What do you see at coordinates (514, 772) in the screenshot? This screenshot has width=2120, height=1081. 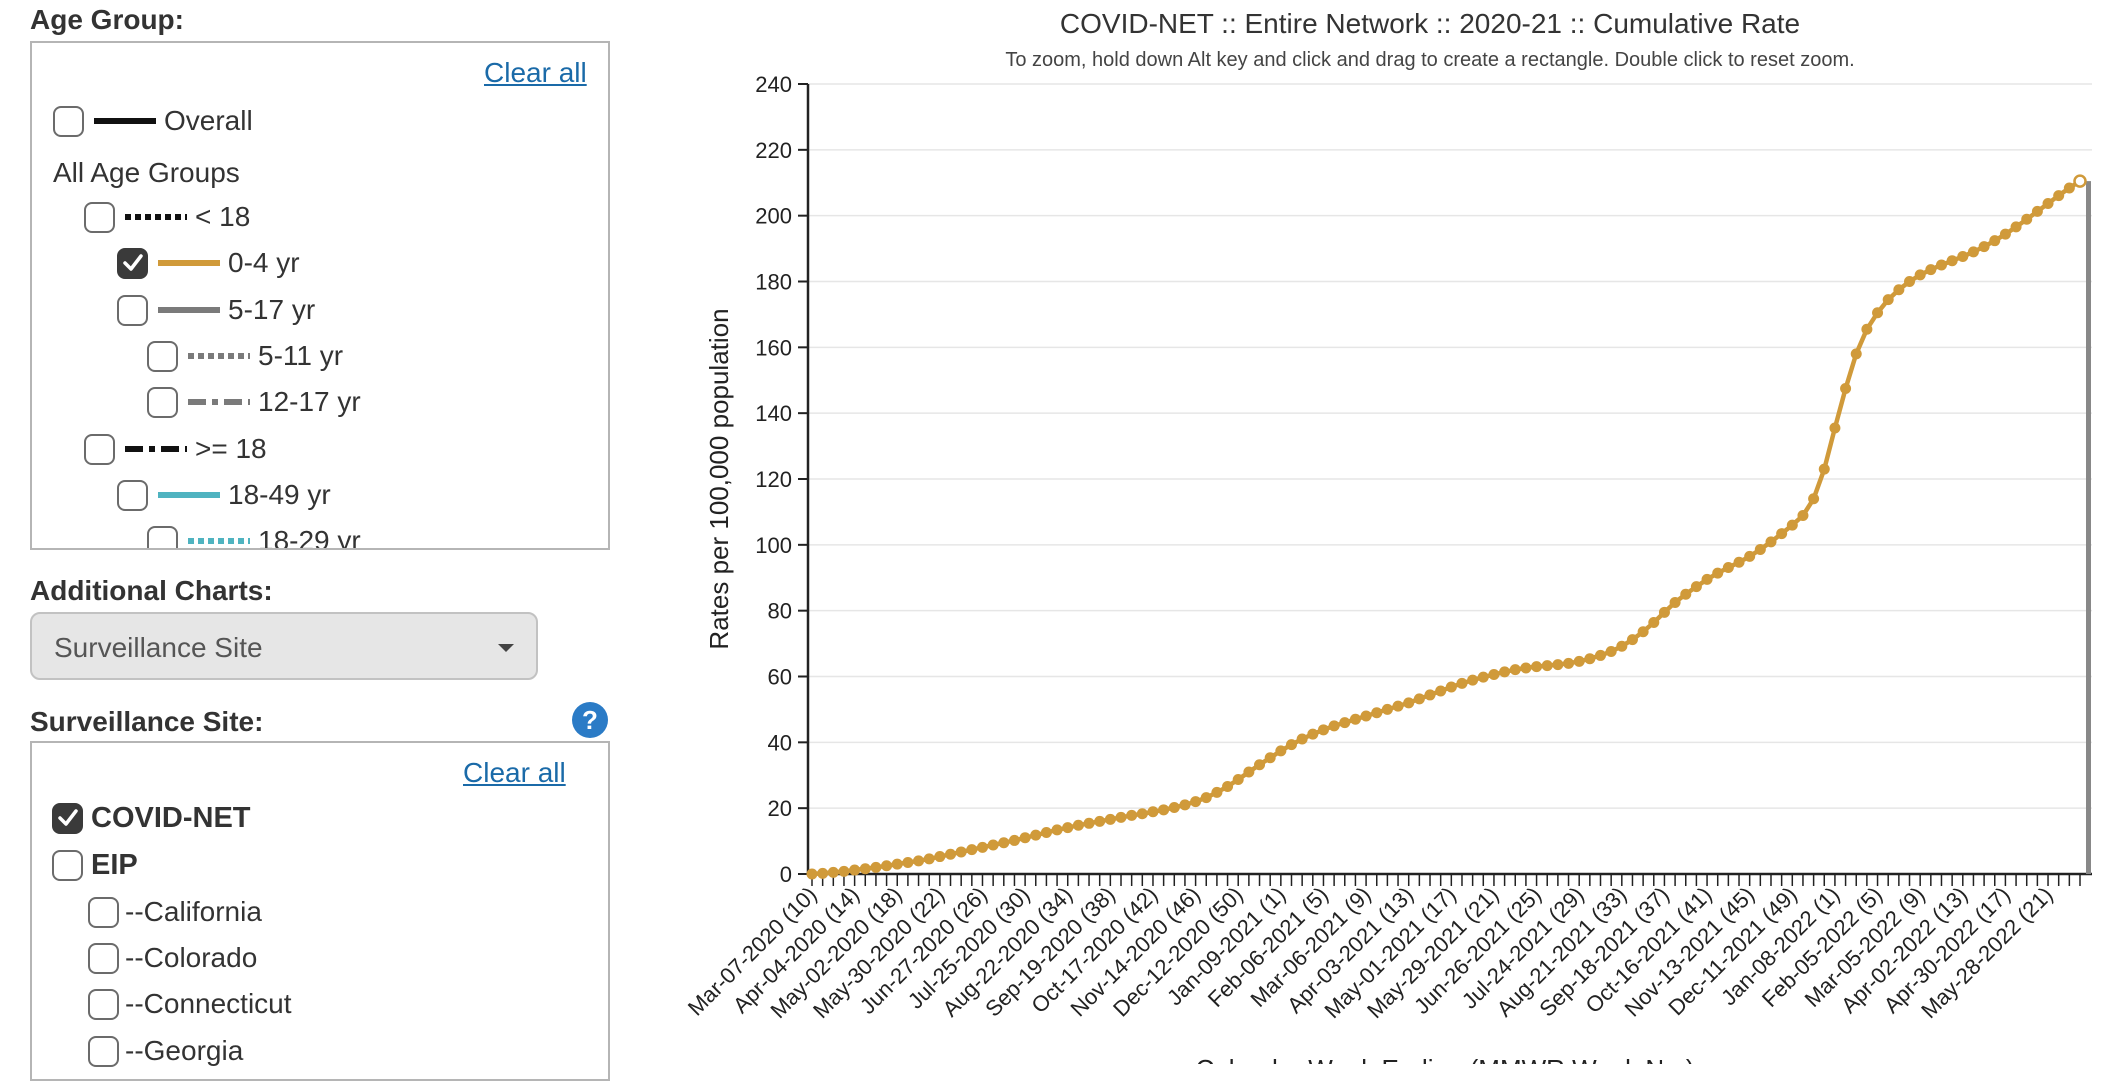 I see `surveillance-site-clear-all-link: Clear all` at bounding box center [514, 772].